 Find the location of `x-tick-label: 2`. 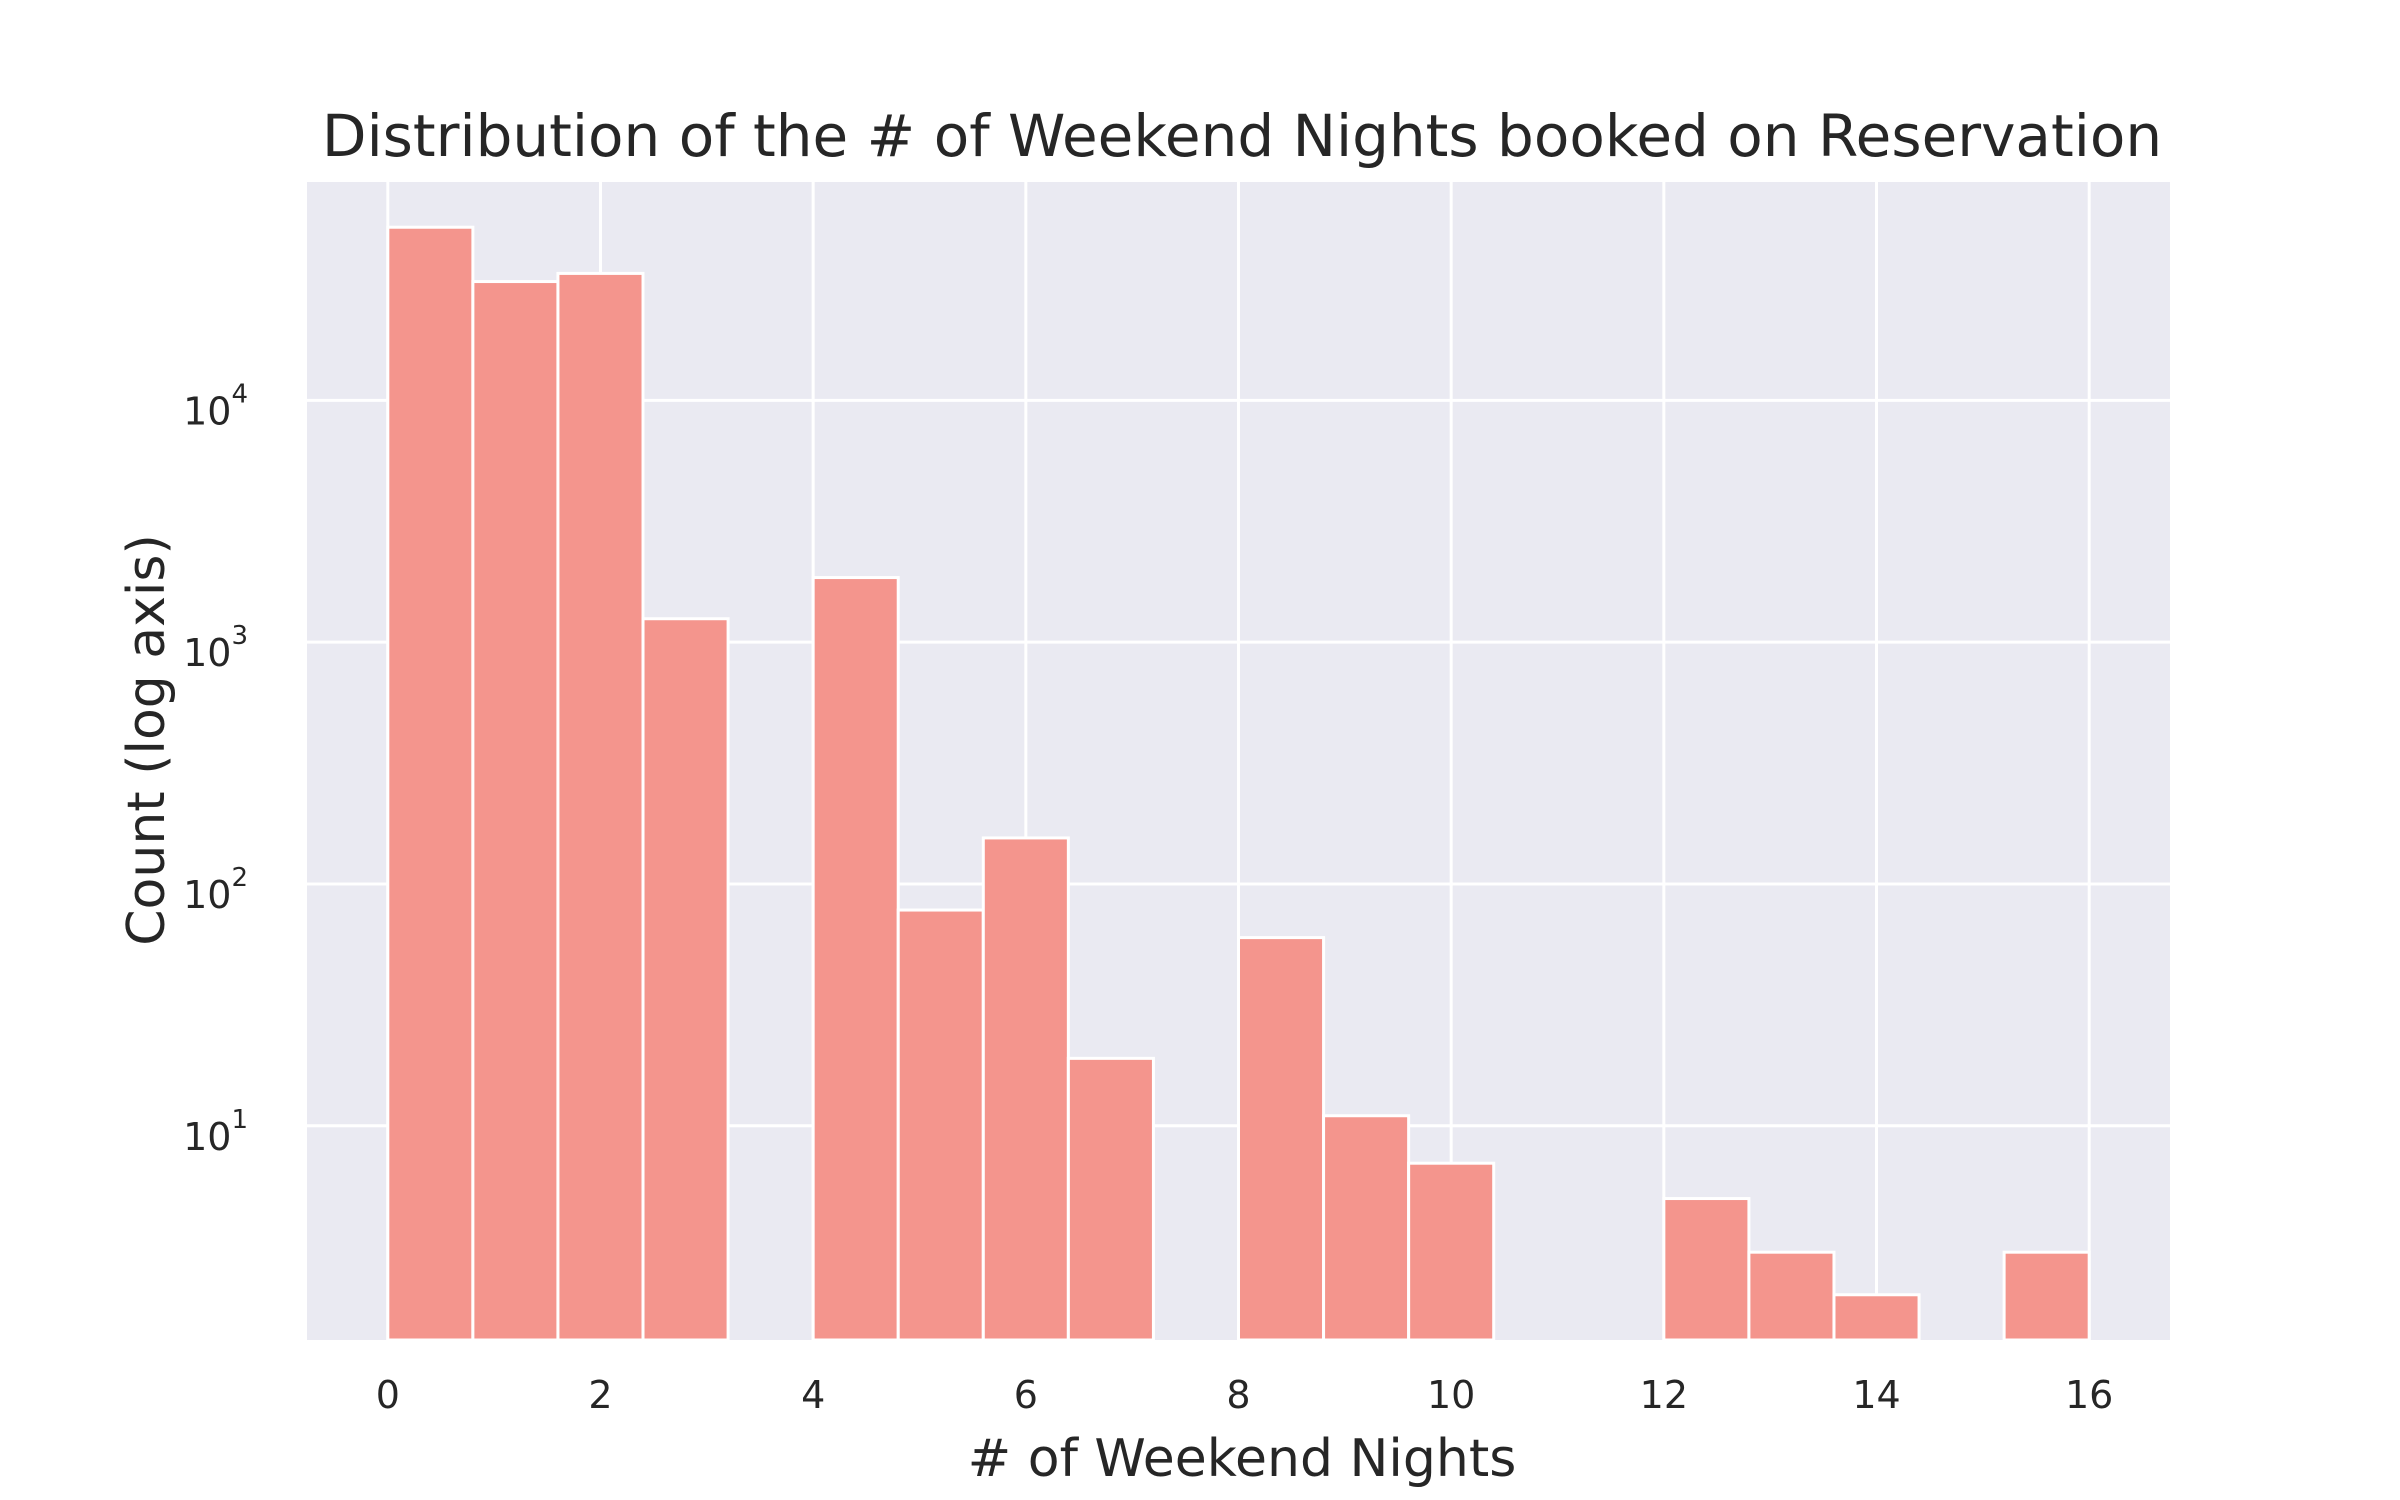

x-tick-label: 2 is located at coordinates (600, 1395).